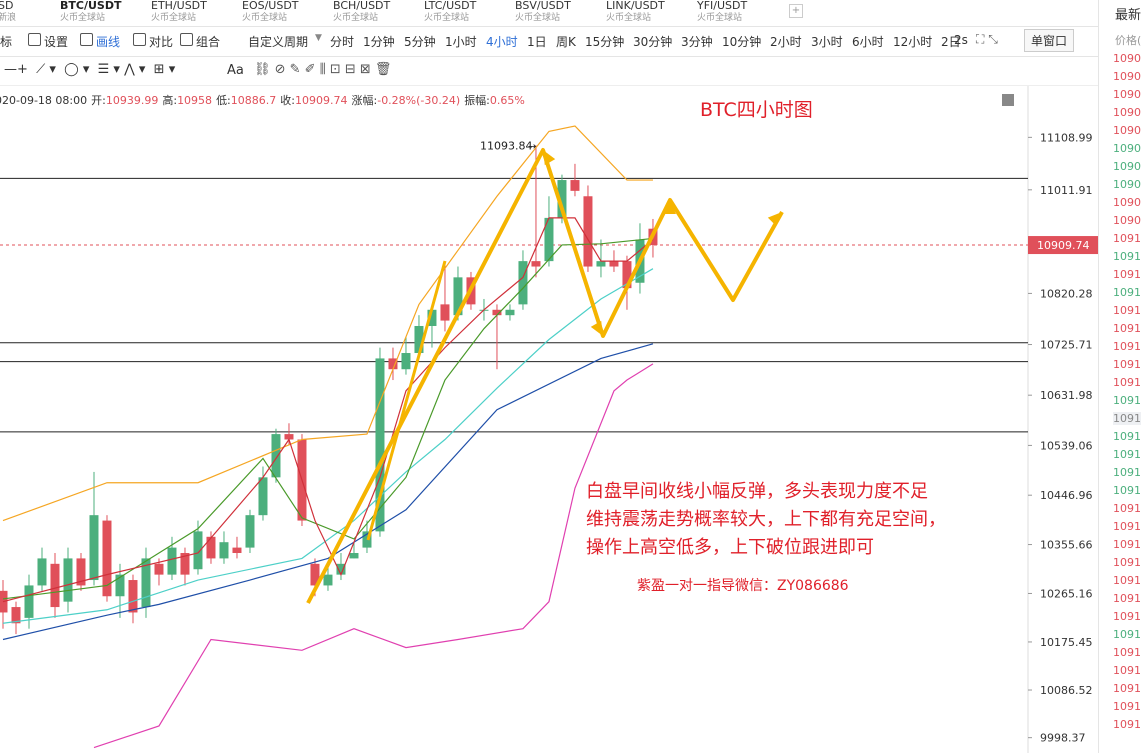 The width and height of the screenshot is (1141, 753). Describe the element at coordinates (827, 42) in the screenshot. I see `period-button: 3小时` at that location.